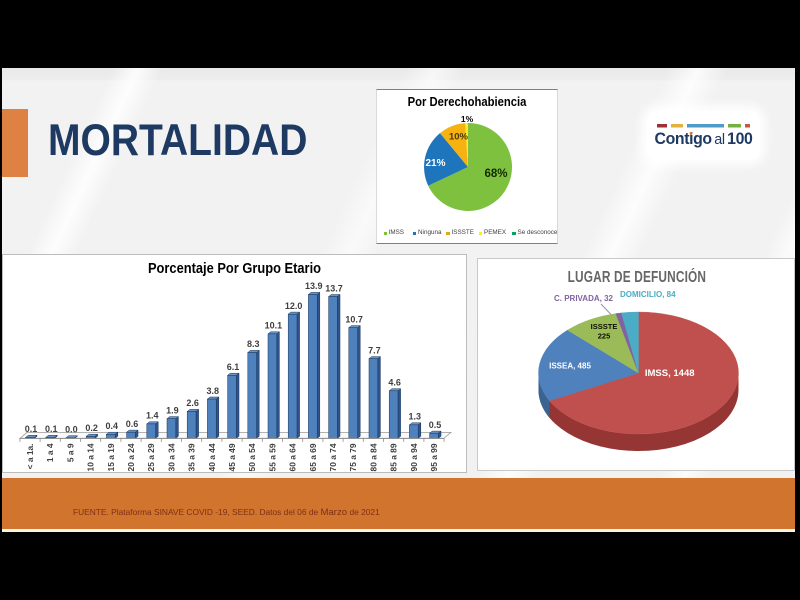  I want to click on svg-text: 4.6, so click(394, 383).